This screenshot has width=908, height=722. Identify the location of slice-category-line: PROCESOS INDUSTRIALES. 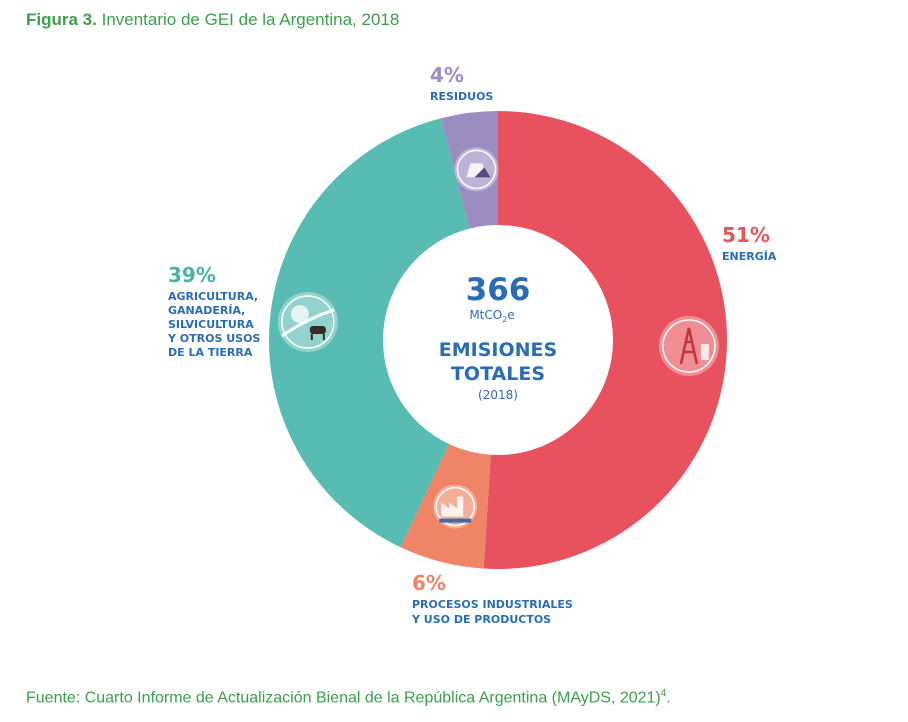
(492, 604).